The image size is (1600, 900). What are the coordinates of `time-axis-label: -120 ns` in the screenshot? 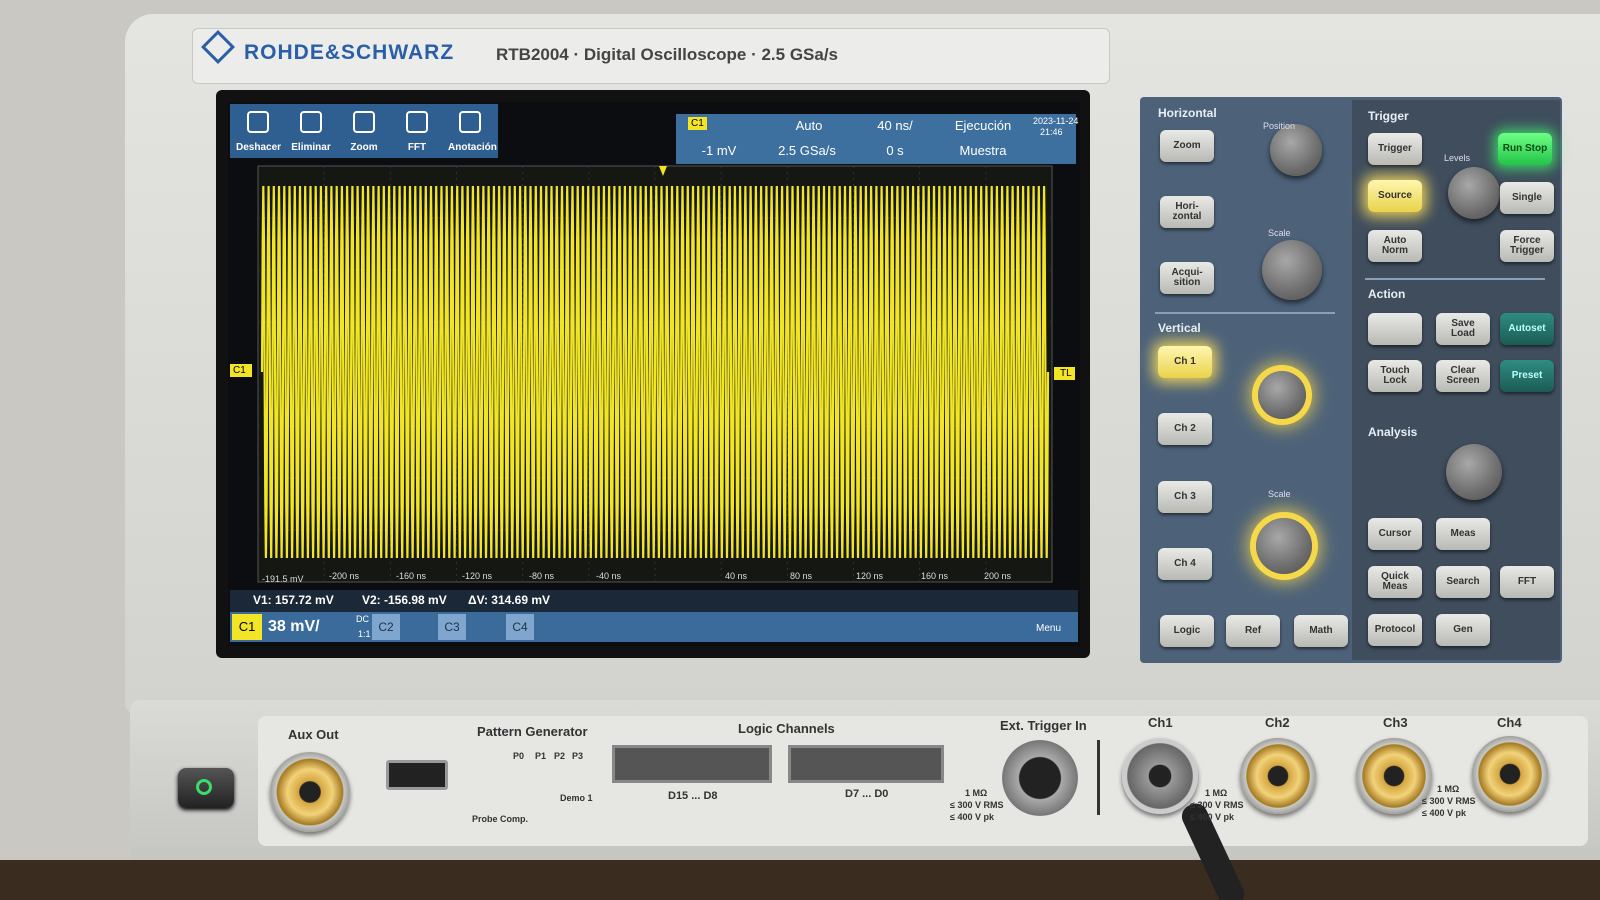 It's located at (477, 576).